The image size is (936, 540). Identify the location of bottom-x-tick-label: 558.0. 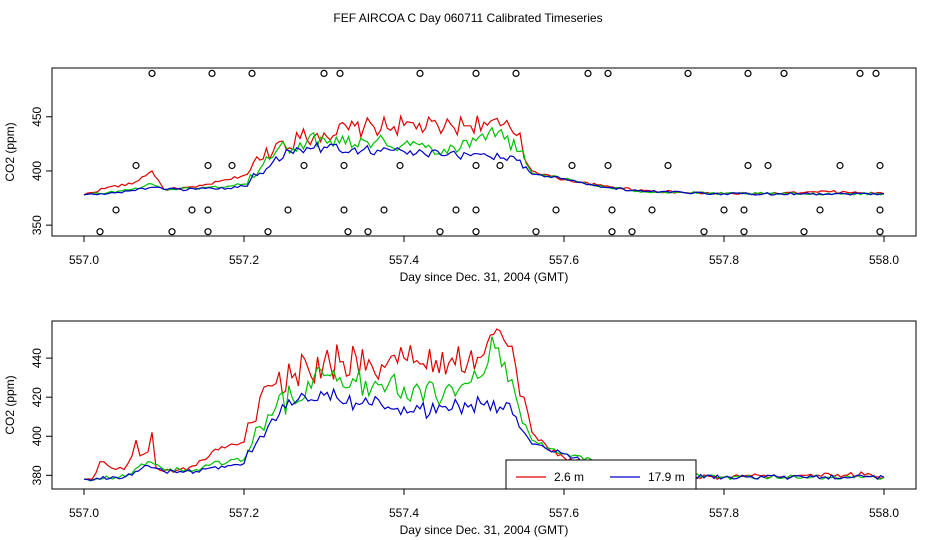
(884, 513).